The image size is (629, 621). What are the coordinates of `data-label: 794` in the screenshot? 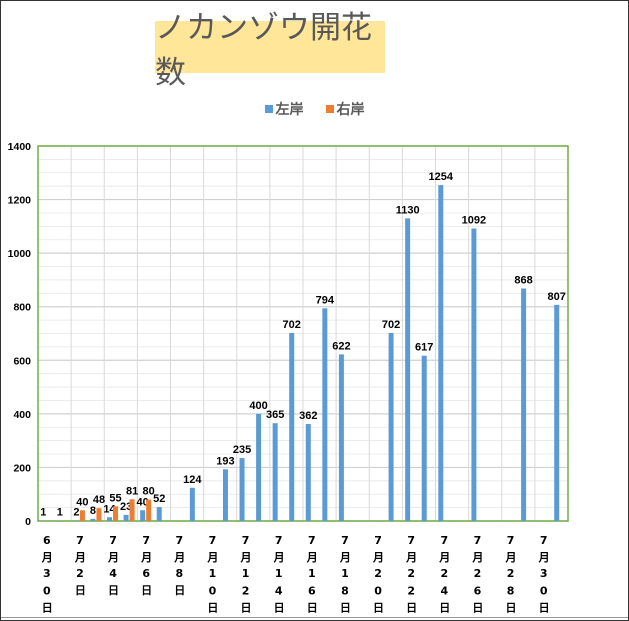 It's located at (325, 300).